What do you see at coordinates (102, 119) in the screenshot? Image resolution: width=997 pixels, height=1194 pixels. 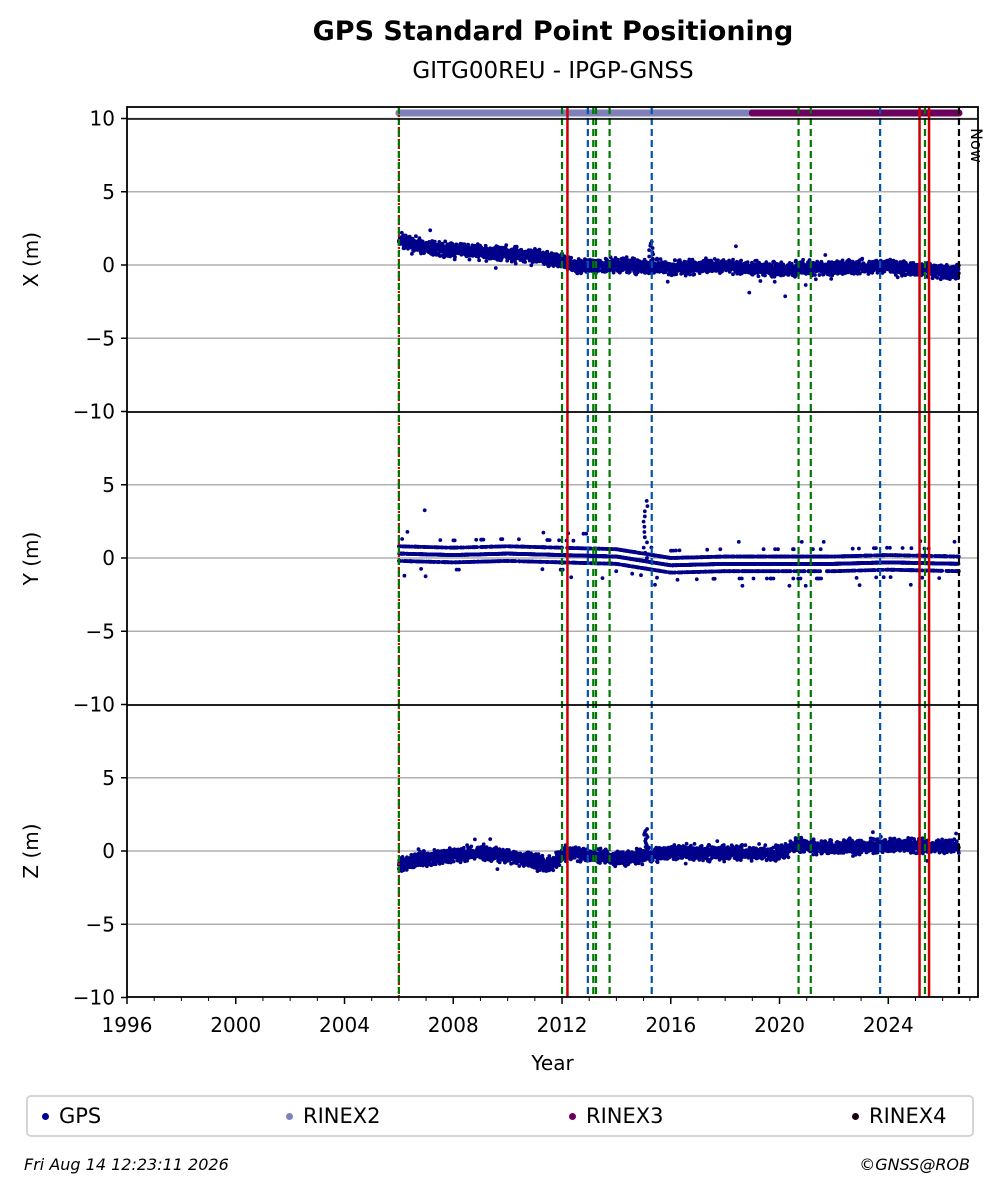 I see `y-tick-label: 10` at bounding box center [102, 119].